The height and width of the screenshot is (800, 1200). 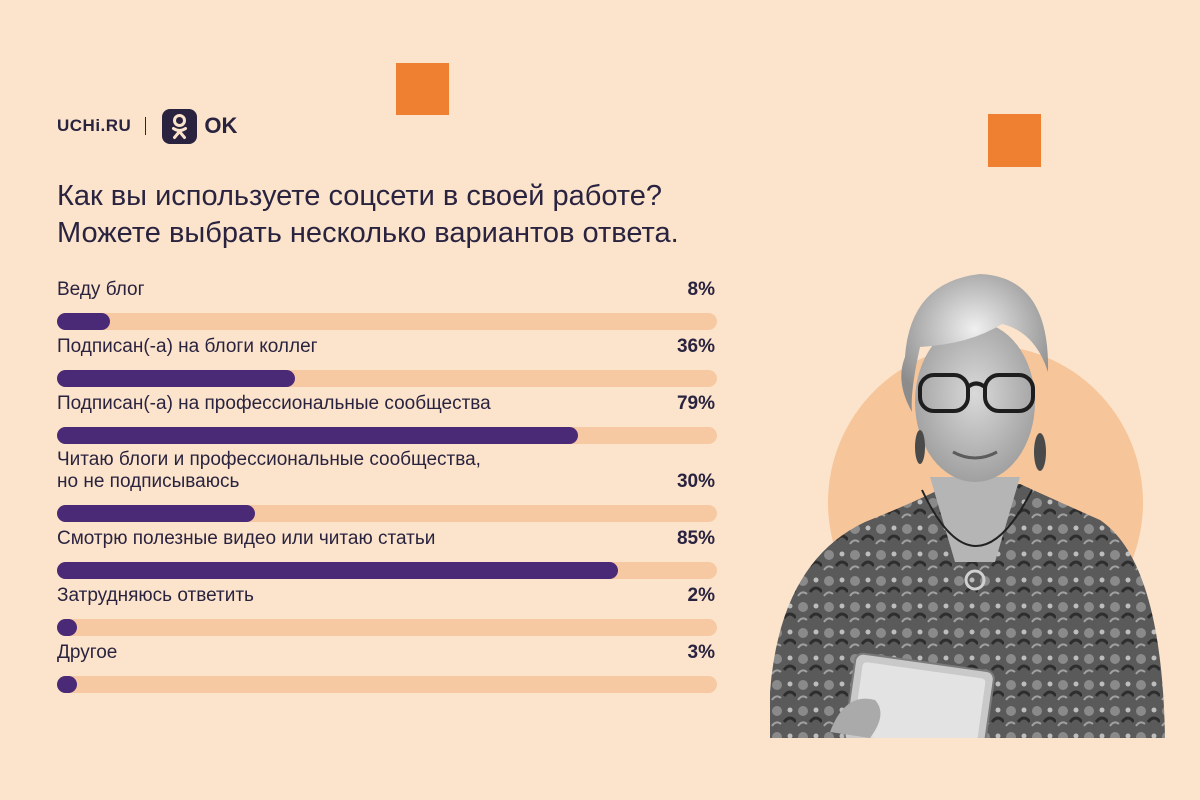 What do you see at coordinates (701, 289) in the screenshot?
I see `bar-value-label: 8%` at bounding box center [701, 289].